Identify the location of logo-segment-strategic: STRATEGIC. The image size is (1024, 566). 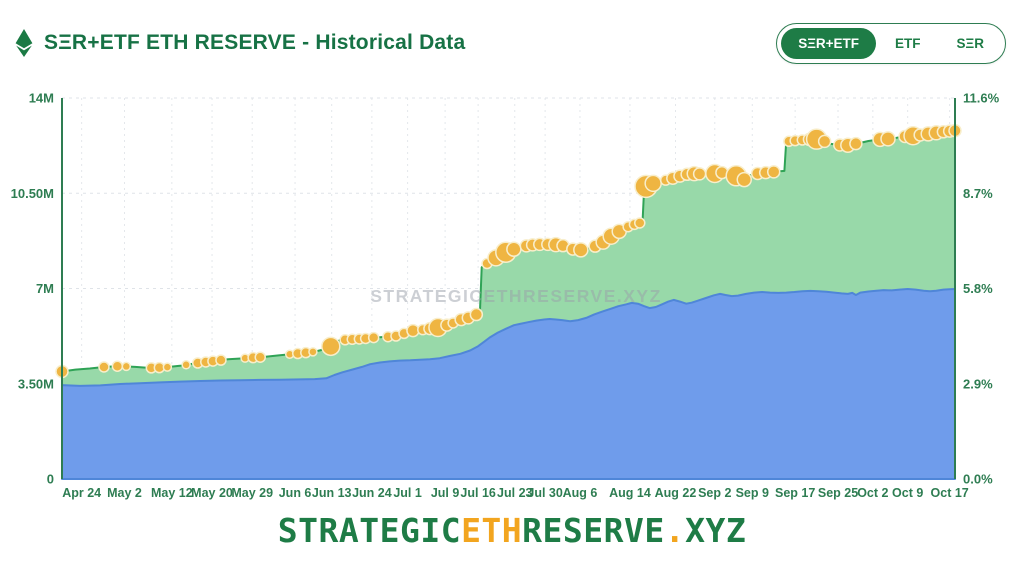
(369, 530).